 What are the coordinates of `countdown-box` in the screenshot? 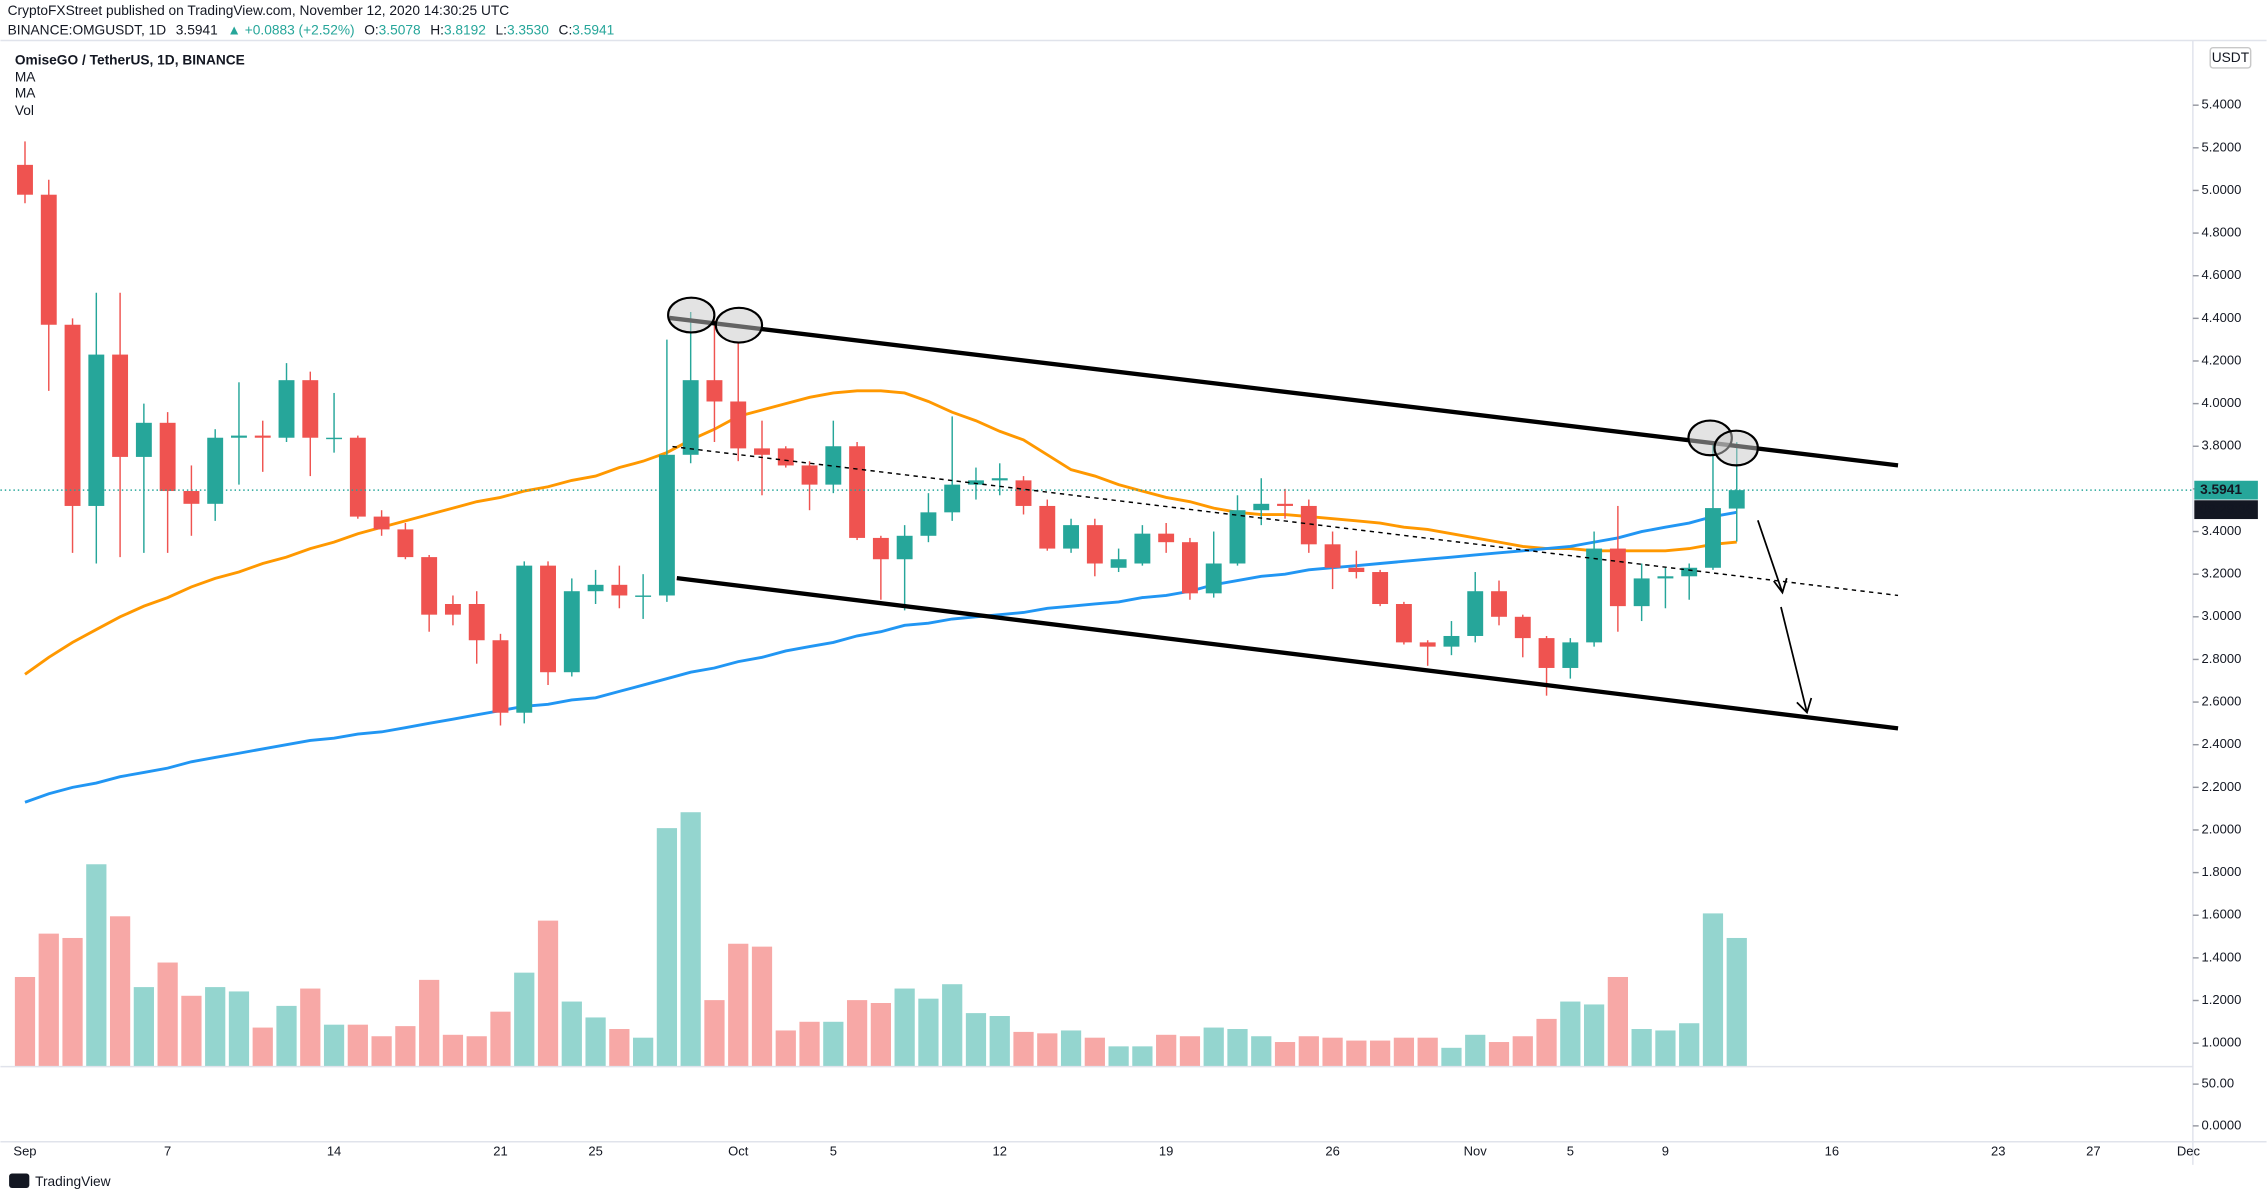 It's located at (2226, 510).